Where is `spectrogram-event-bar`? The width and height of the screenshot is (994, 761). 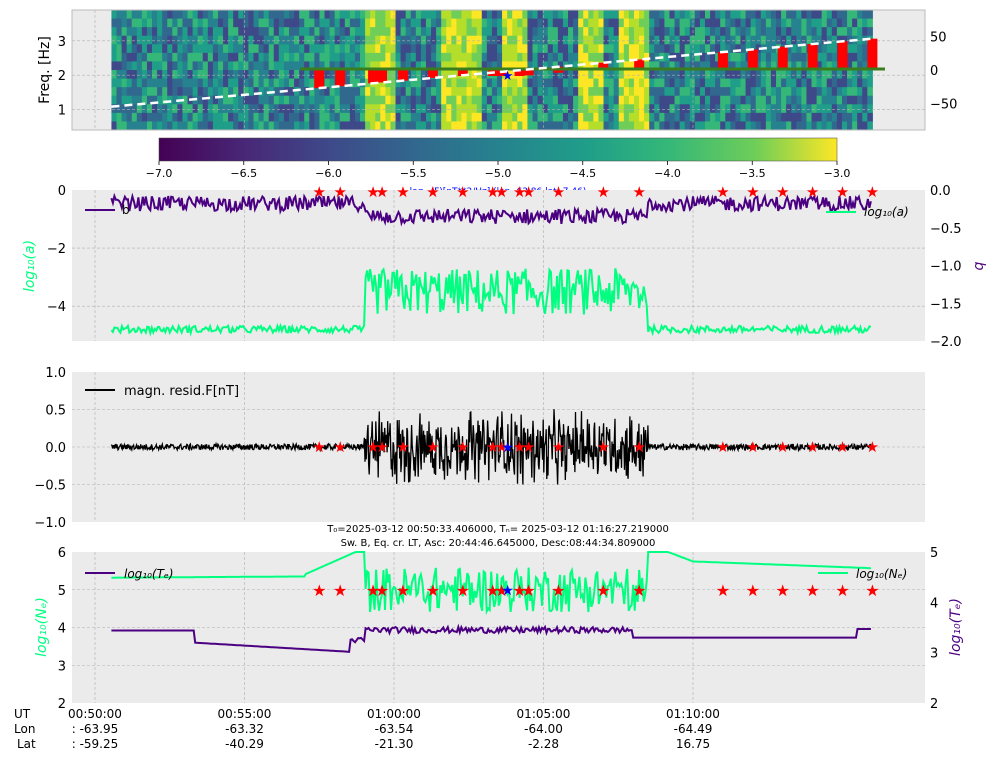
spectrogram-event-bar is located at coordinates (432, 74).